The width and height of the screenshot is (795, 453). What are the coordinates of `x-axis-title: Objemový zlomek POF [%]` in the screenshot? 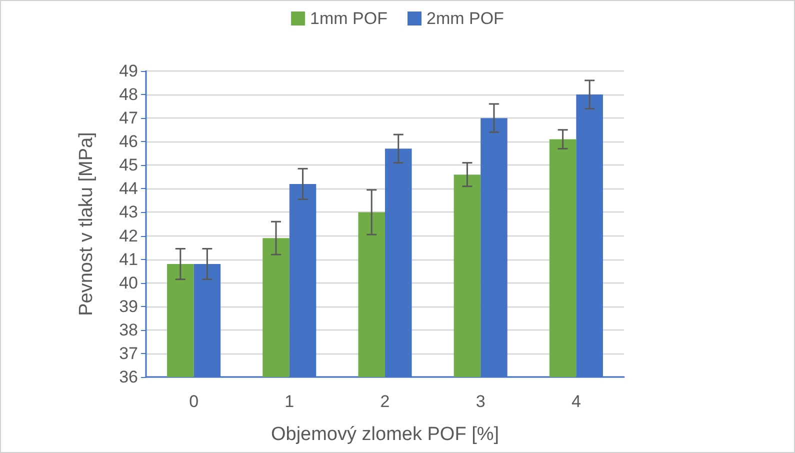 It's located at (385, 434).